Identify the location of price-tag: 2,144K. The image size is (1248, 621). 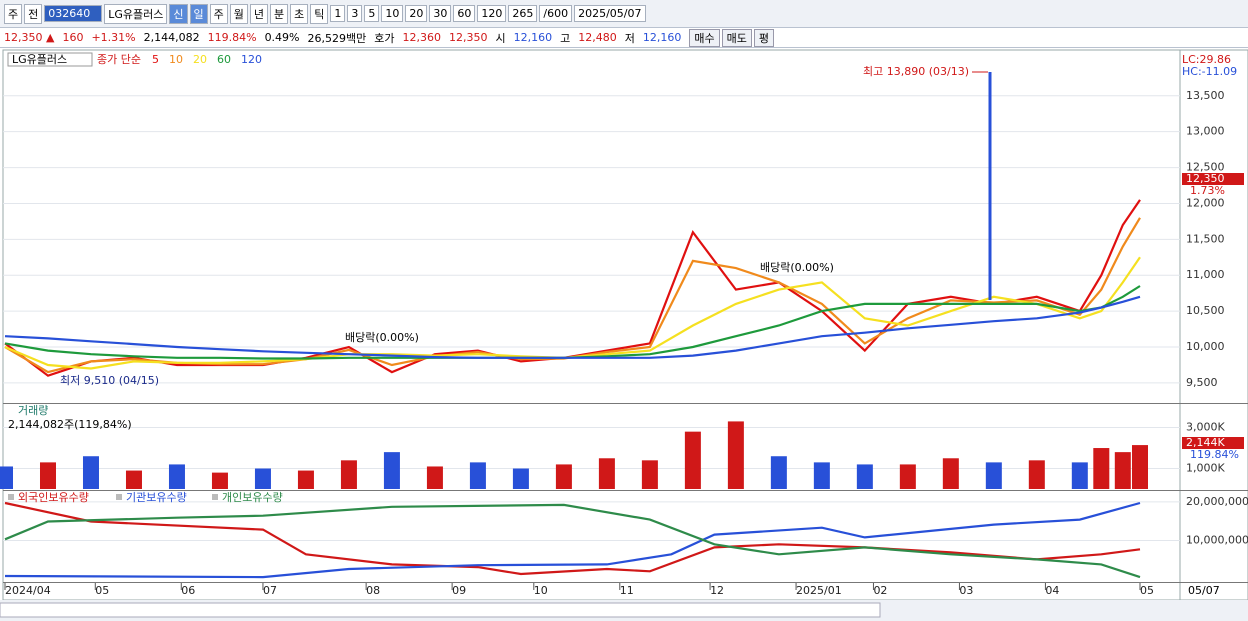
(1205, 442).